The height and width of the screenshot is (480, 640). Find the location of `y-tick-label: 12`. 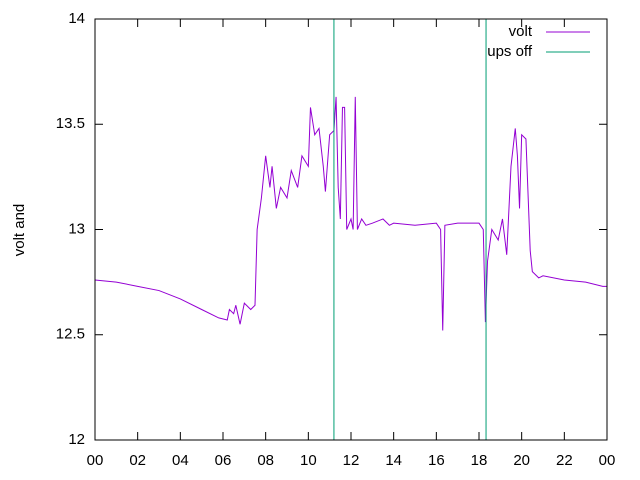

y-tick-label: 12 is located at coordinates (76, 439).